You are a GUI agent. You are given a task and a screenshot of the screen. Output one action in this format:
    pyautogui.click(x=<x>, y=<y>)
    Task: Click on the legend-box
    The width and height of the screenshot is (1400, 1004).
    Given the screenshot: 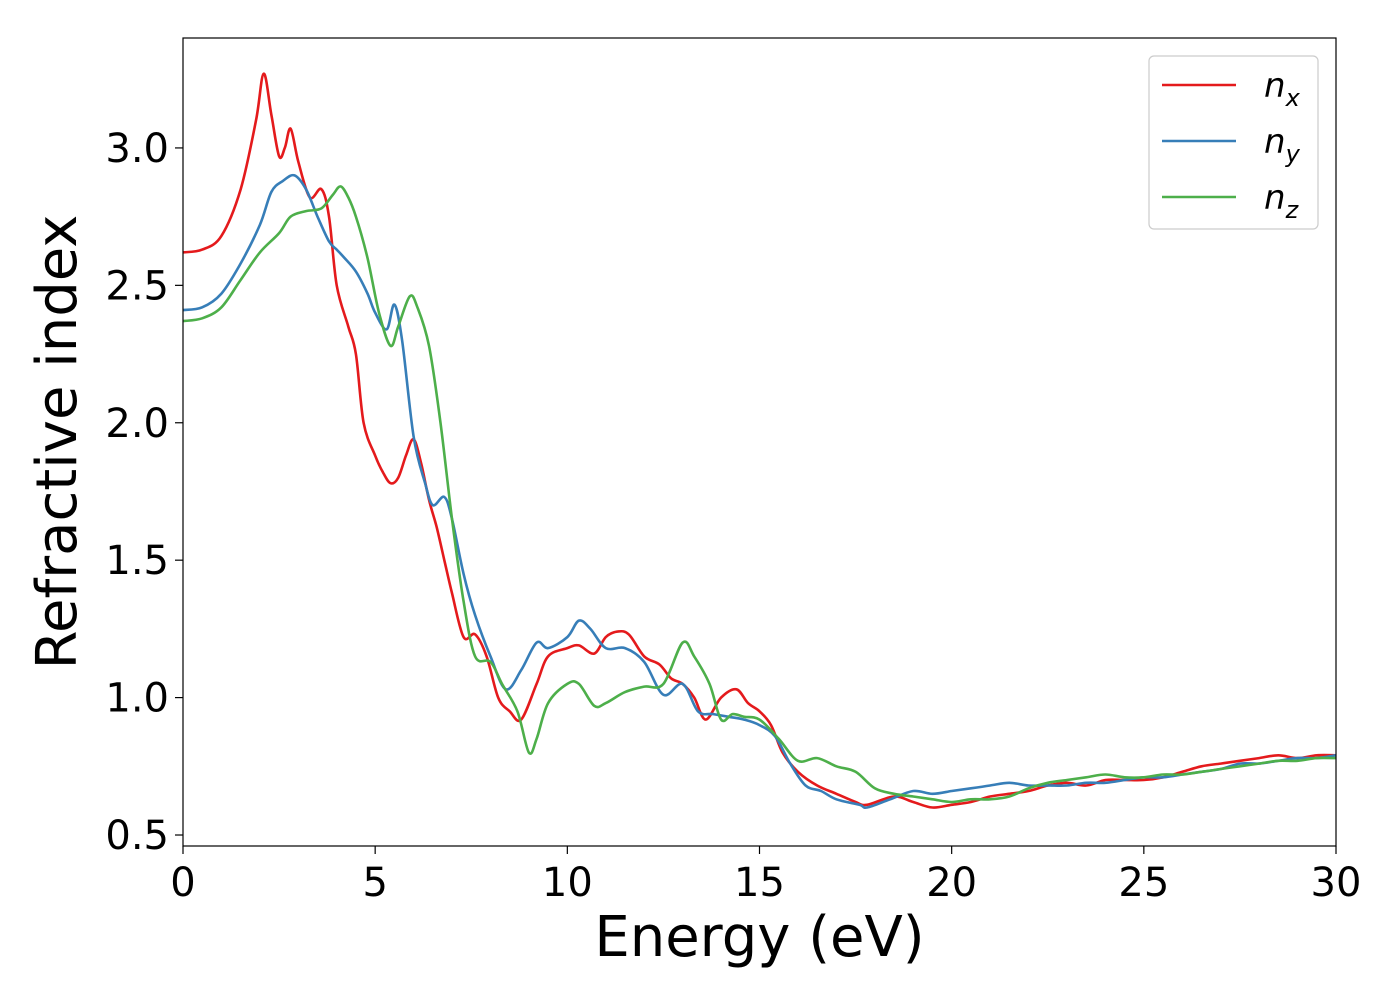 What is the action you would take?
    pyautogui.click(x=1233, y=142)
    